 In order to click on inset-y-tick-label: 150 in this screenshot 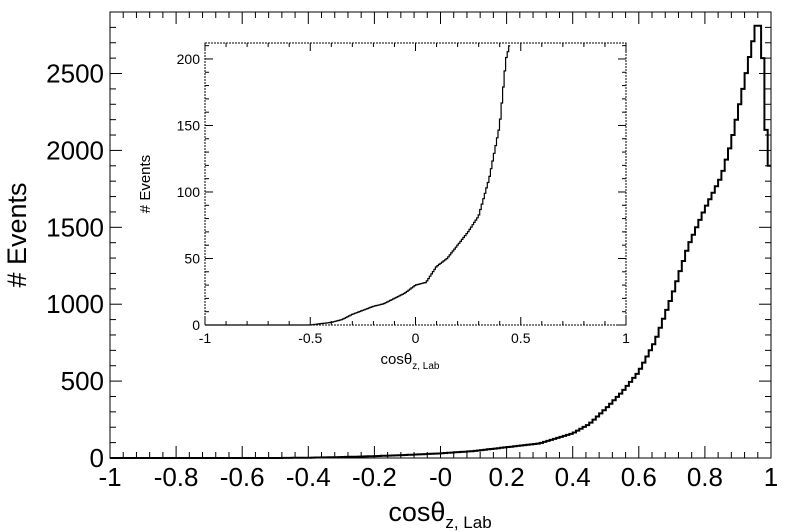, I will do `click(189, 125)`.